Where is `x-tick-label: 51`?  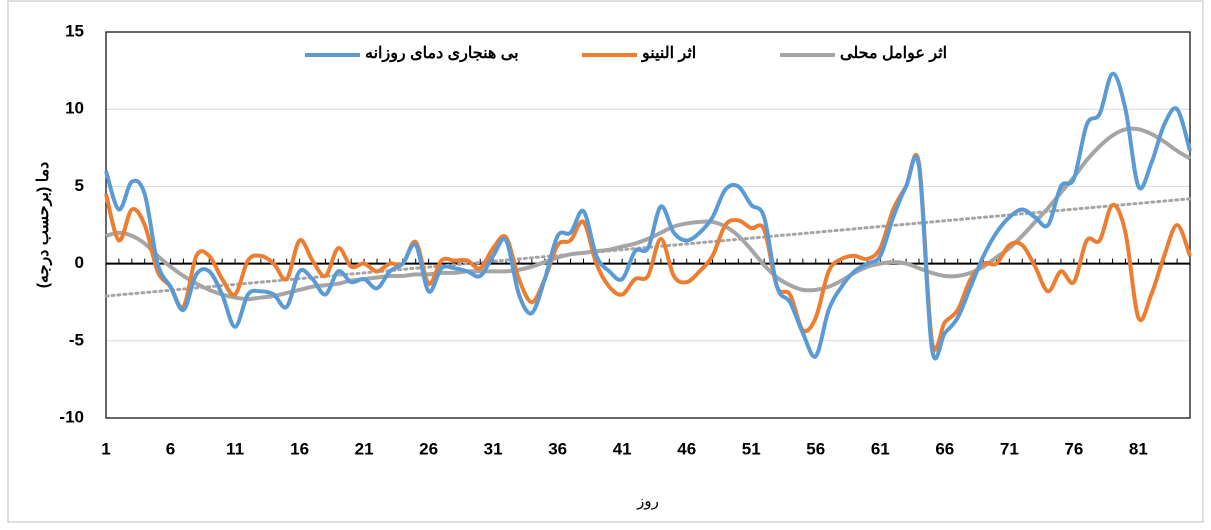
x-tick-label: 51 is located at coordinates (751, 448).